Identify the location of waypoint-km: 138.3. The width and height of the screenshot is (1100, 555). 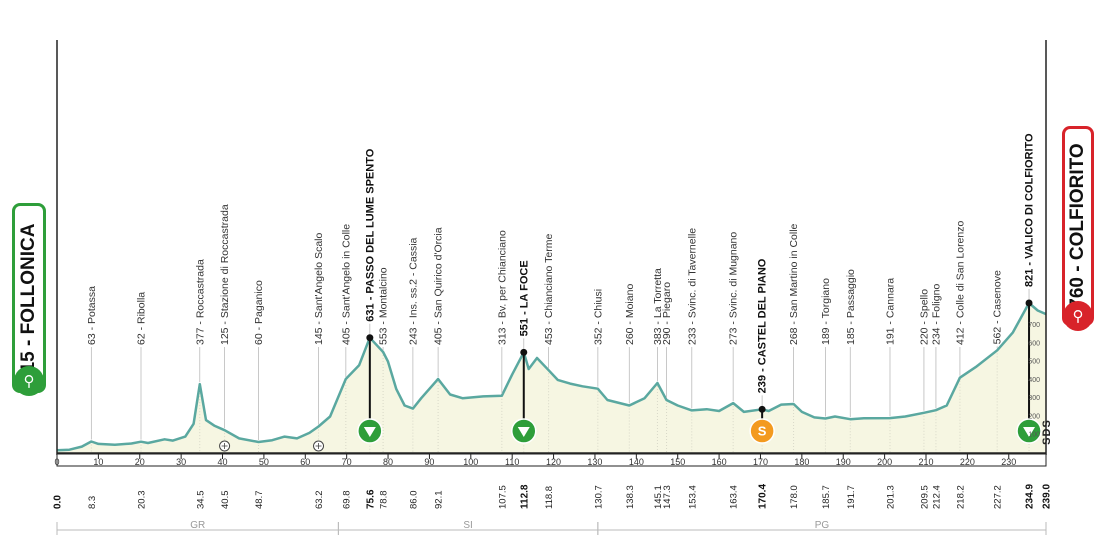
(630, 497).